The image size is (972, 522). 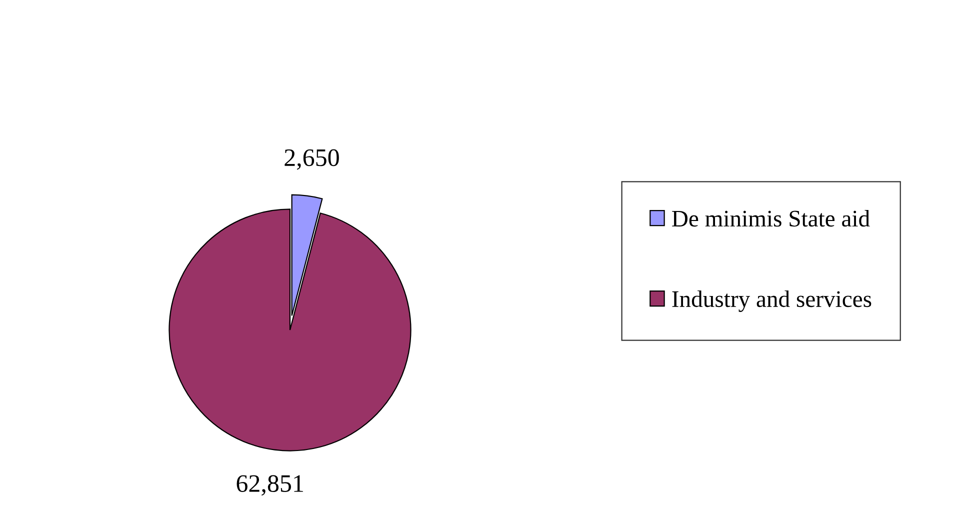 What do you see at coordinates (311, 159) in the screenshot?
I see `data-label: 2,650` at bounding box center [311, 159].